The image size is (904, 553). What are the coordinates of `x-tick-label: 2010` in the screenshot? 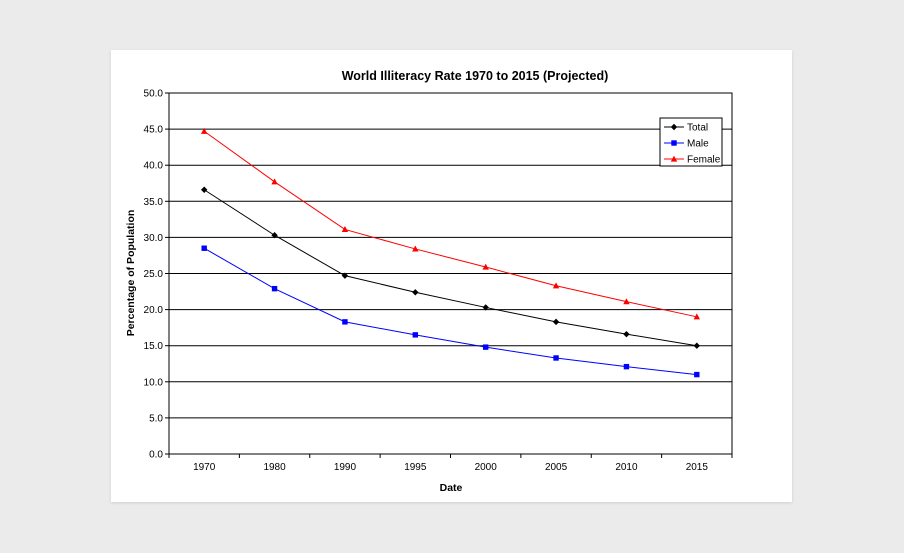 It's located at (626, 467).